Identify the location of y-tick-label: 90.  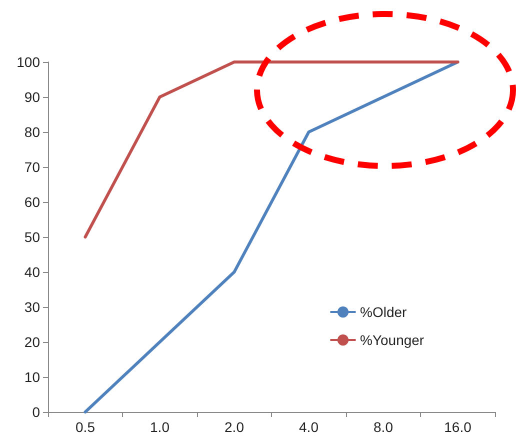
(32, 97).